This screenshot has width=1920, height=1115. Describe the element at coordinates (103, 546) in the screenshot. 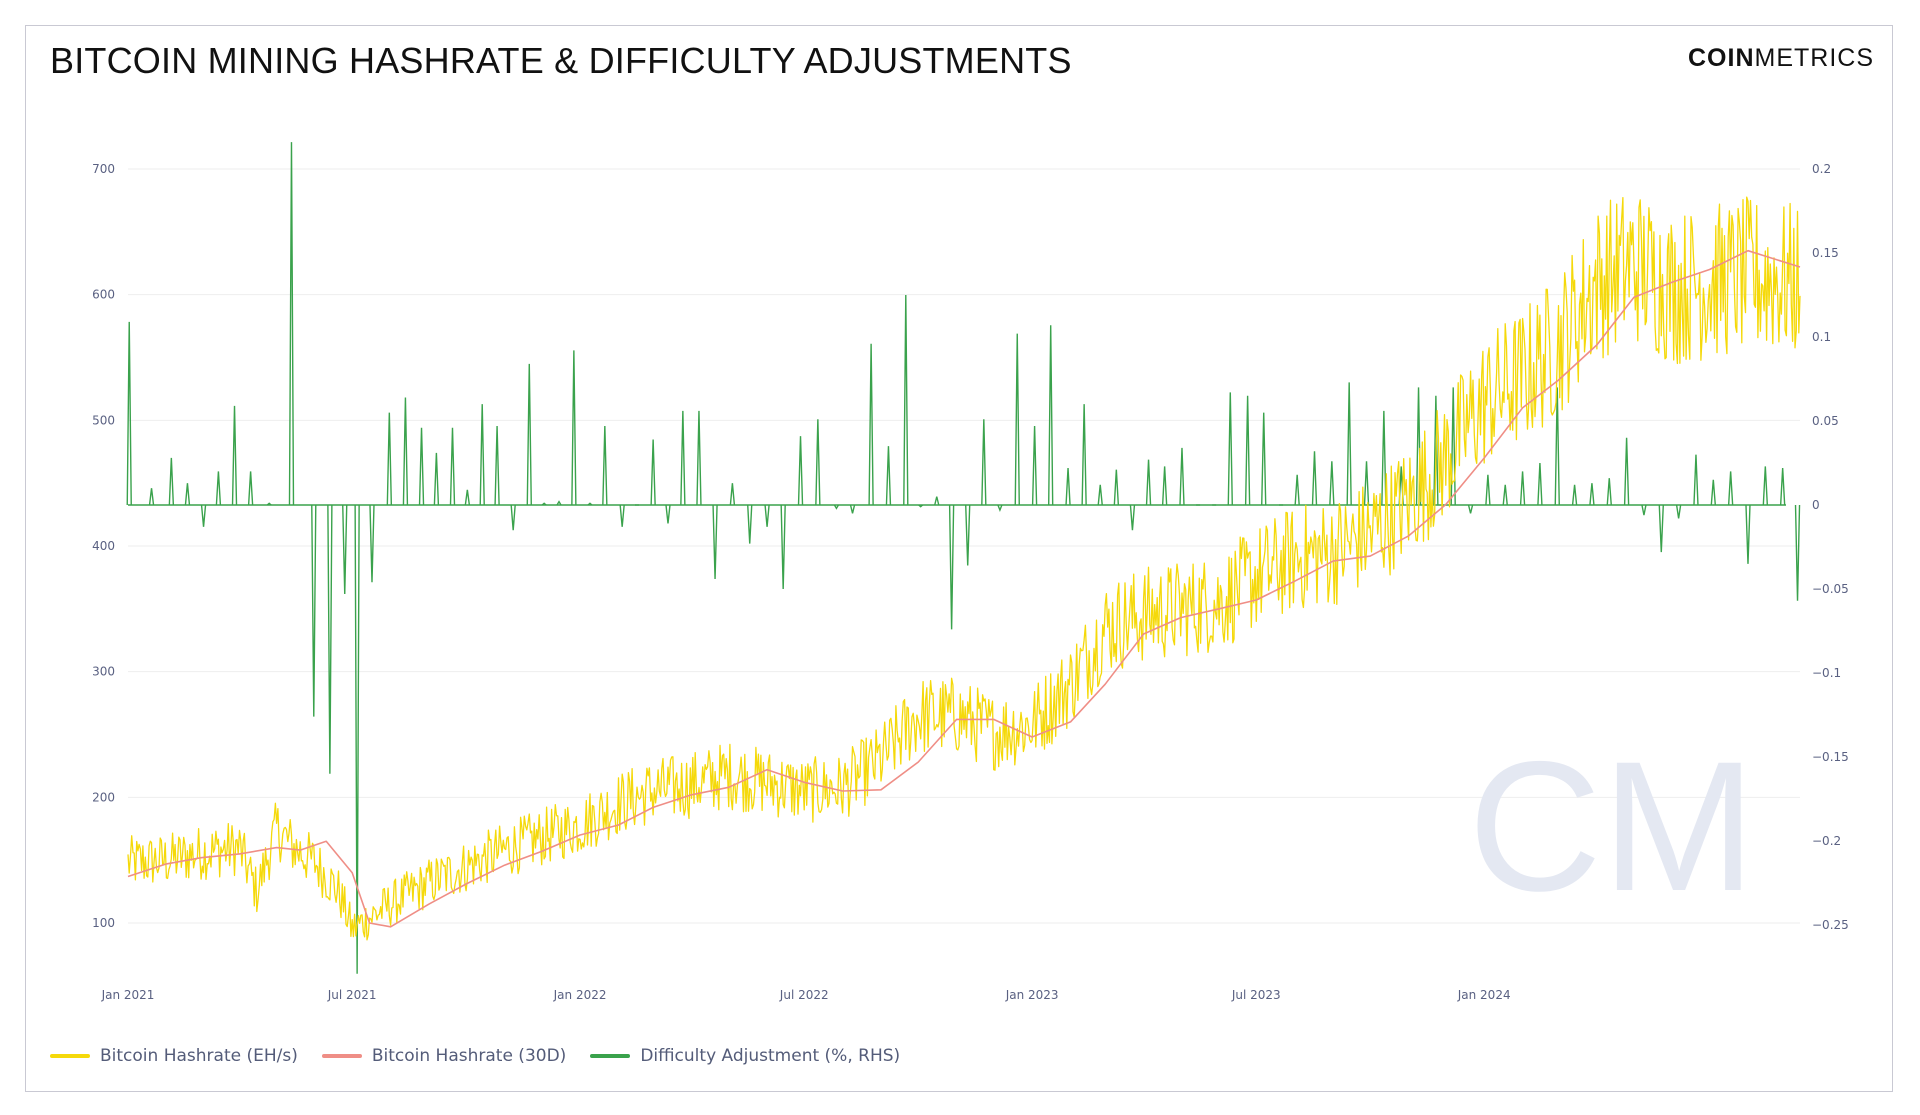

I see `y-left-tick-label: 400` at that location.